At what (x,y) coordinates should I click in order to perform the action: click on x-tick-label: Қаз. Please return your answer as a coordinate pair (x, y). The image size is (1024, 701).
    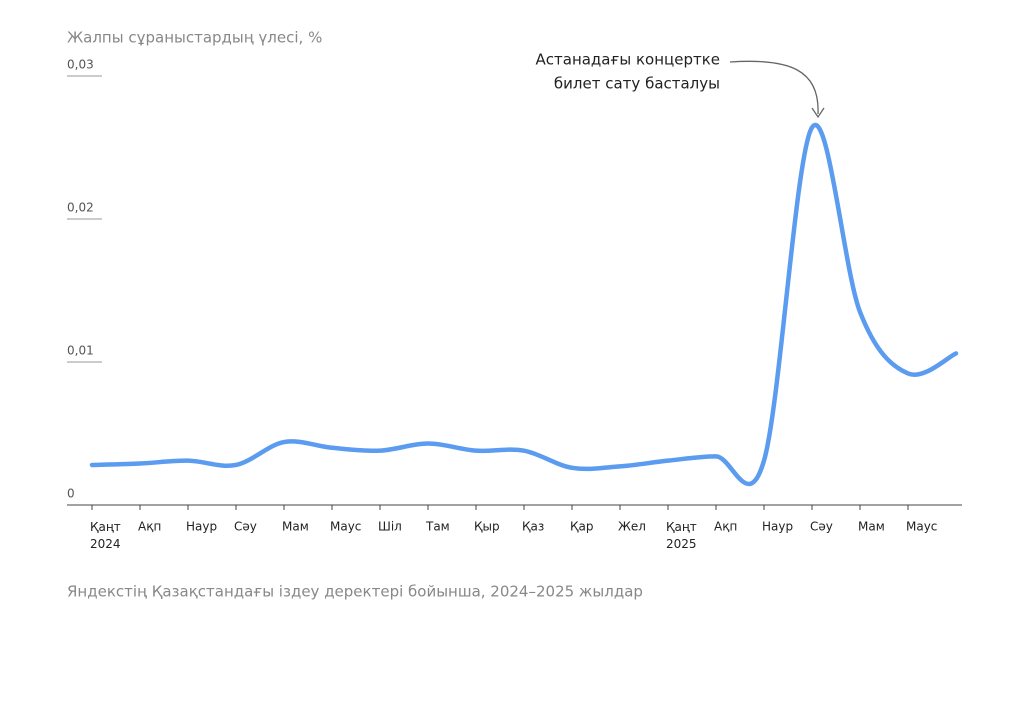
    Looking at the image, I should click on (533, 527).